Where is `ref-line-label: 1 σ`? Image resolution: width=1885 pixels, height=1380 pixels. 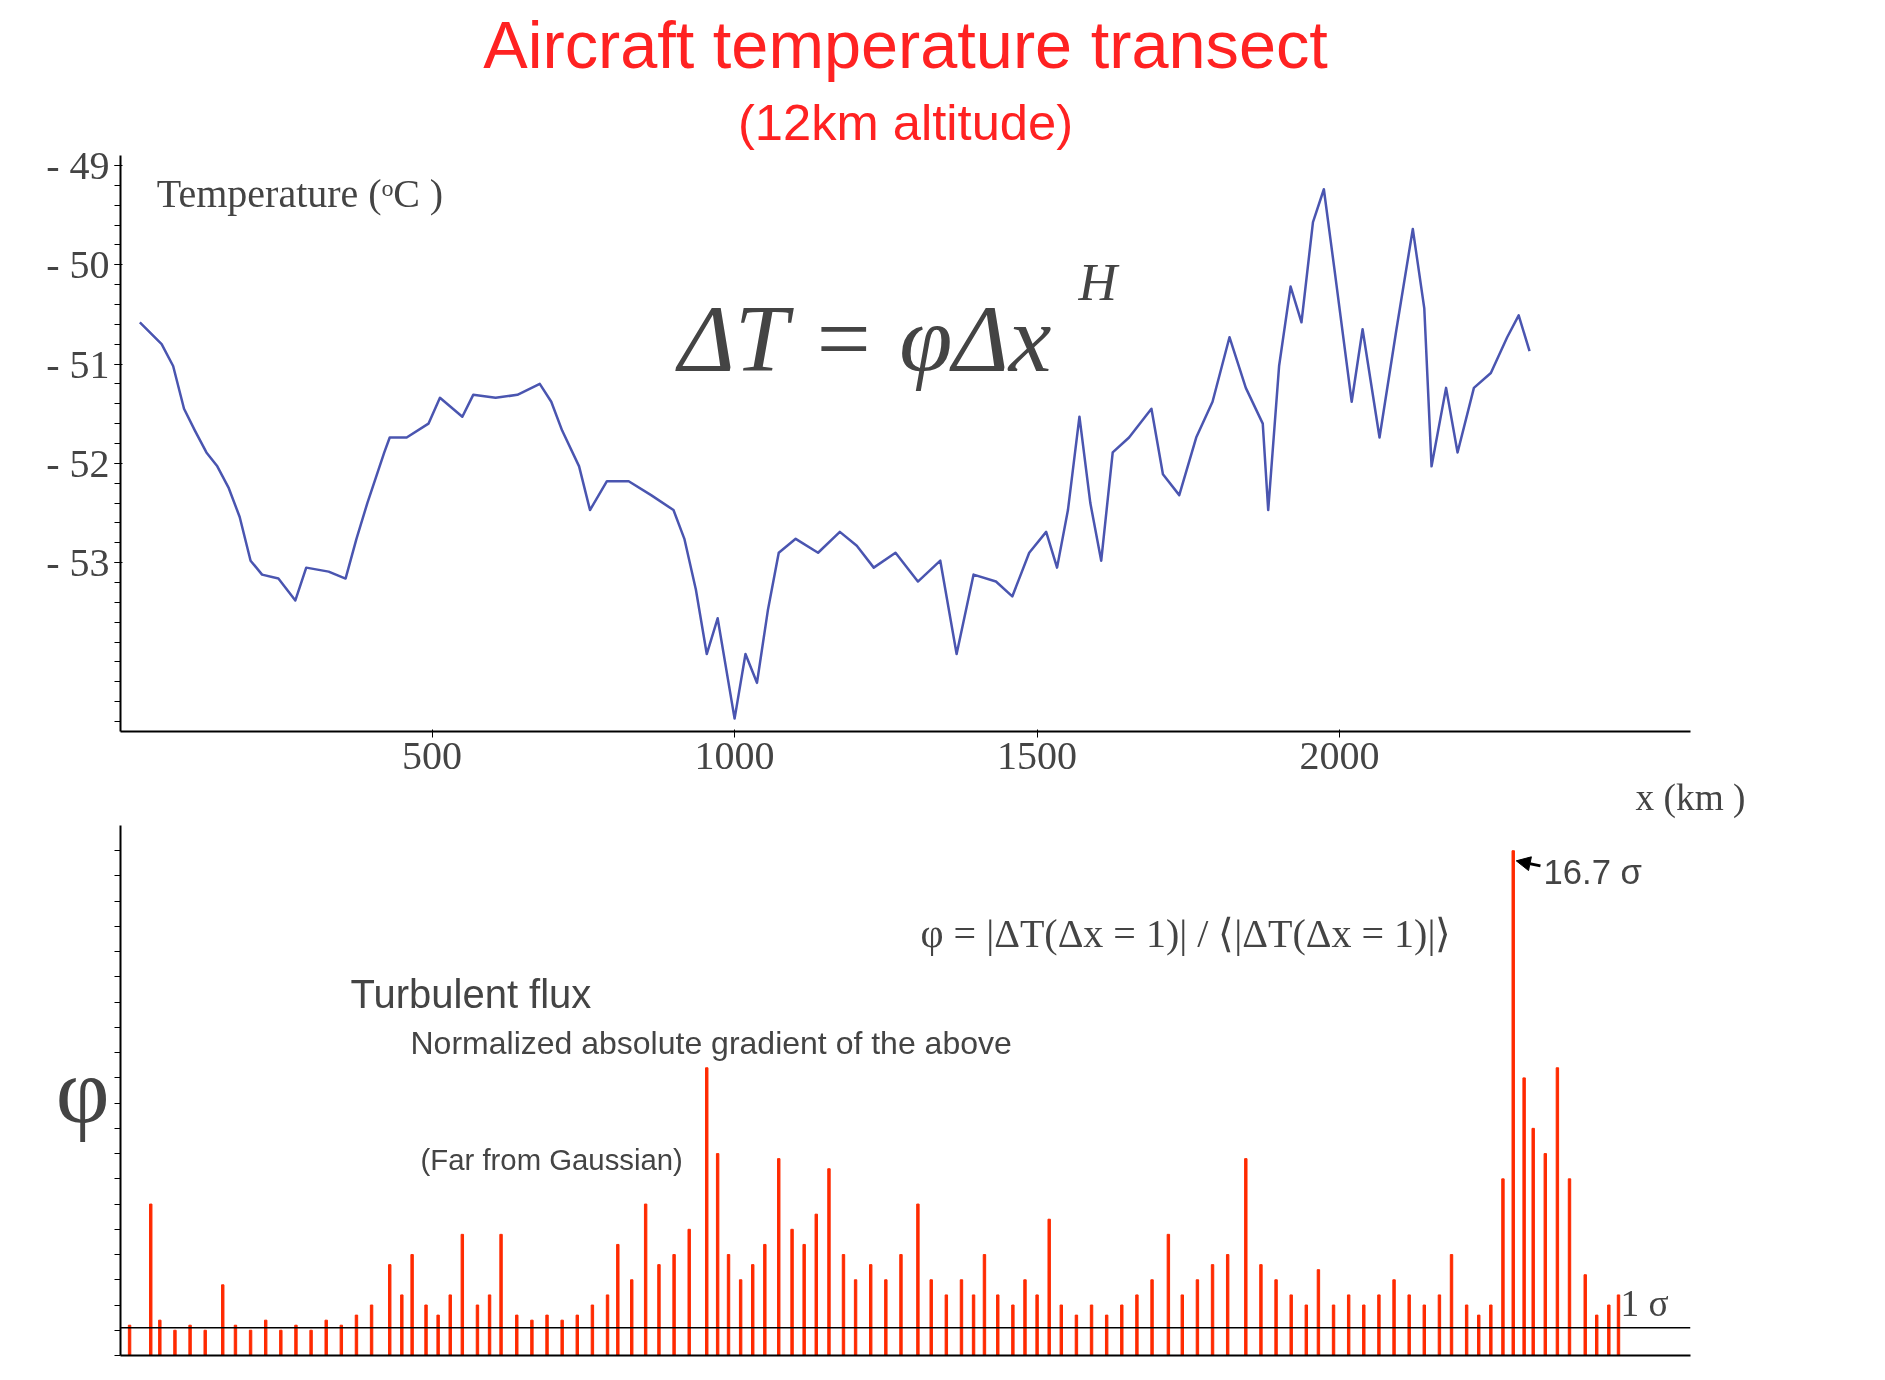 ref-line-label: 1 σ is located at coordinates (1644, 1303).